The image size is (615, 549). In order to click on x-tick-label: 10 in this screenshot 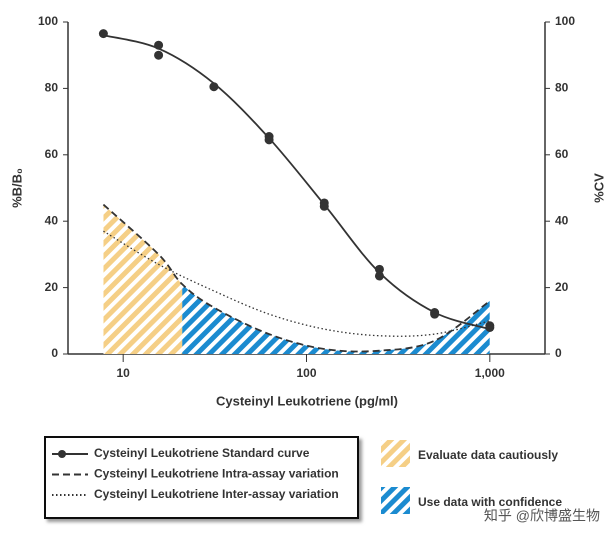, I will do `click(124, 373)`.